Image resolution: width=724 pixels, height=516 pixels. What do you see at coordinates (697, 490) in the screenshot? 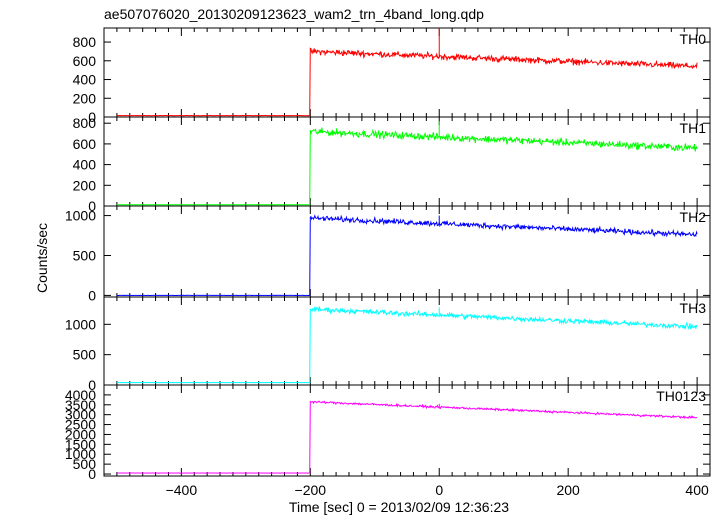
I see `x-tick-label: 400` at bounding box center [697, 490].